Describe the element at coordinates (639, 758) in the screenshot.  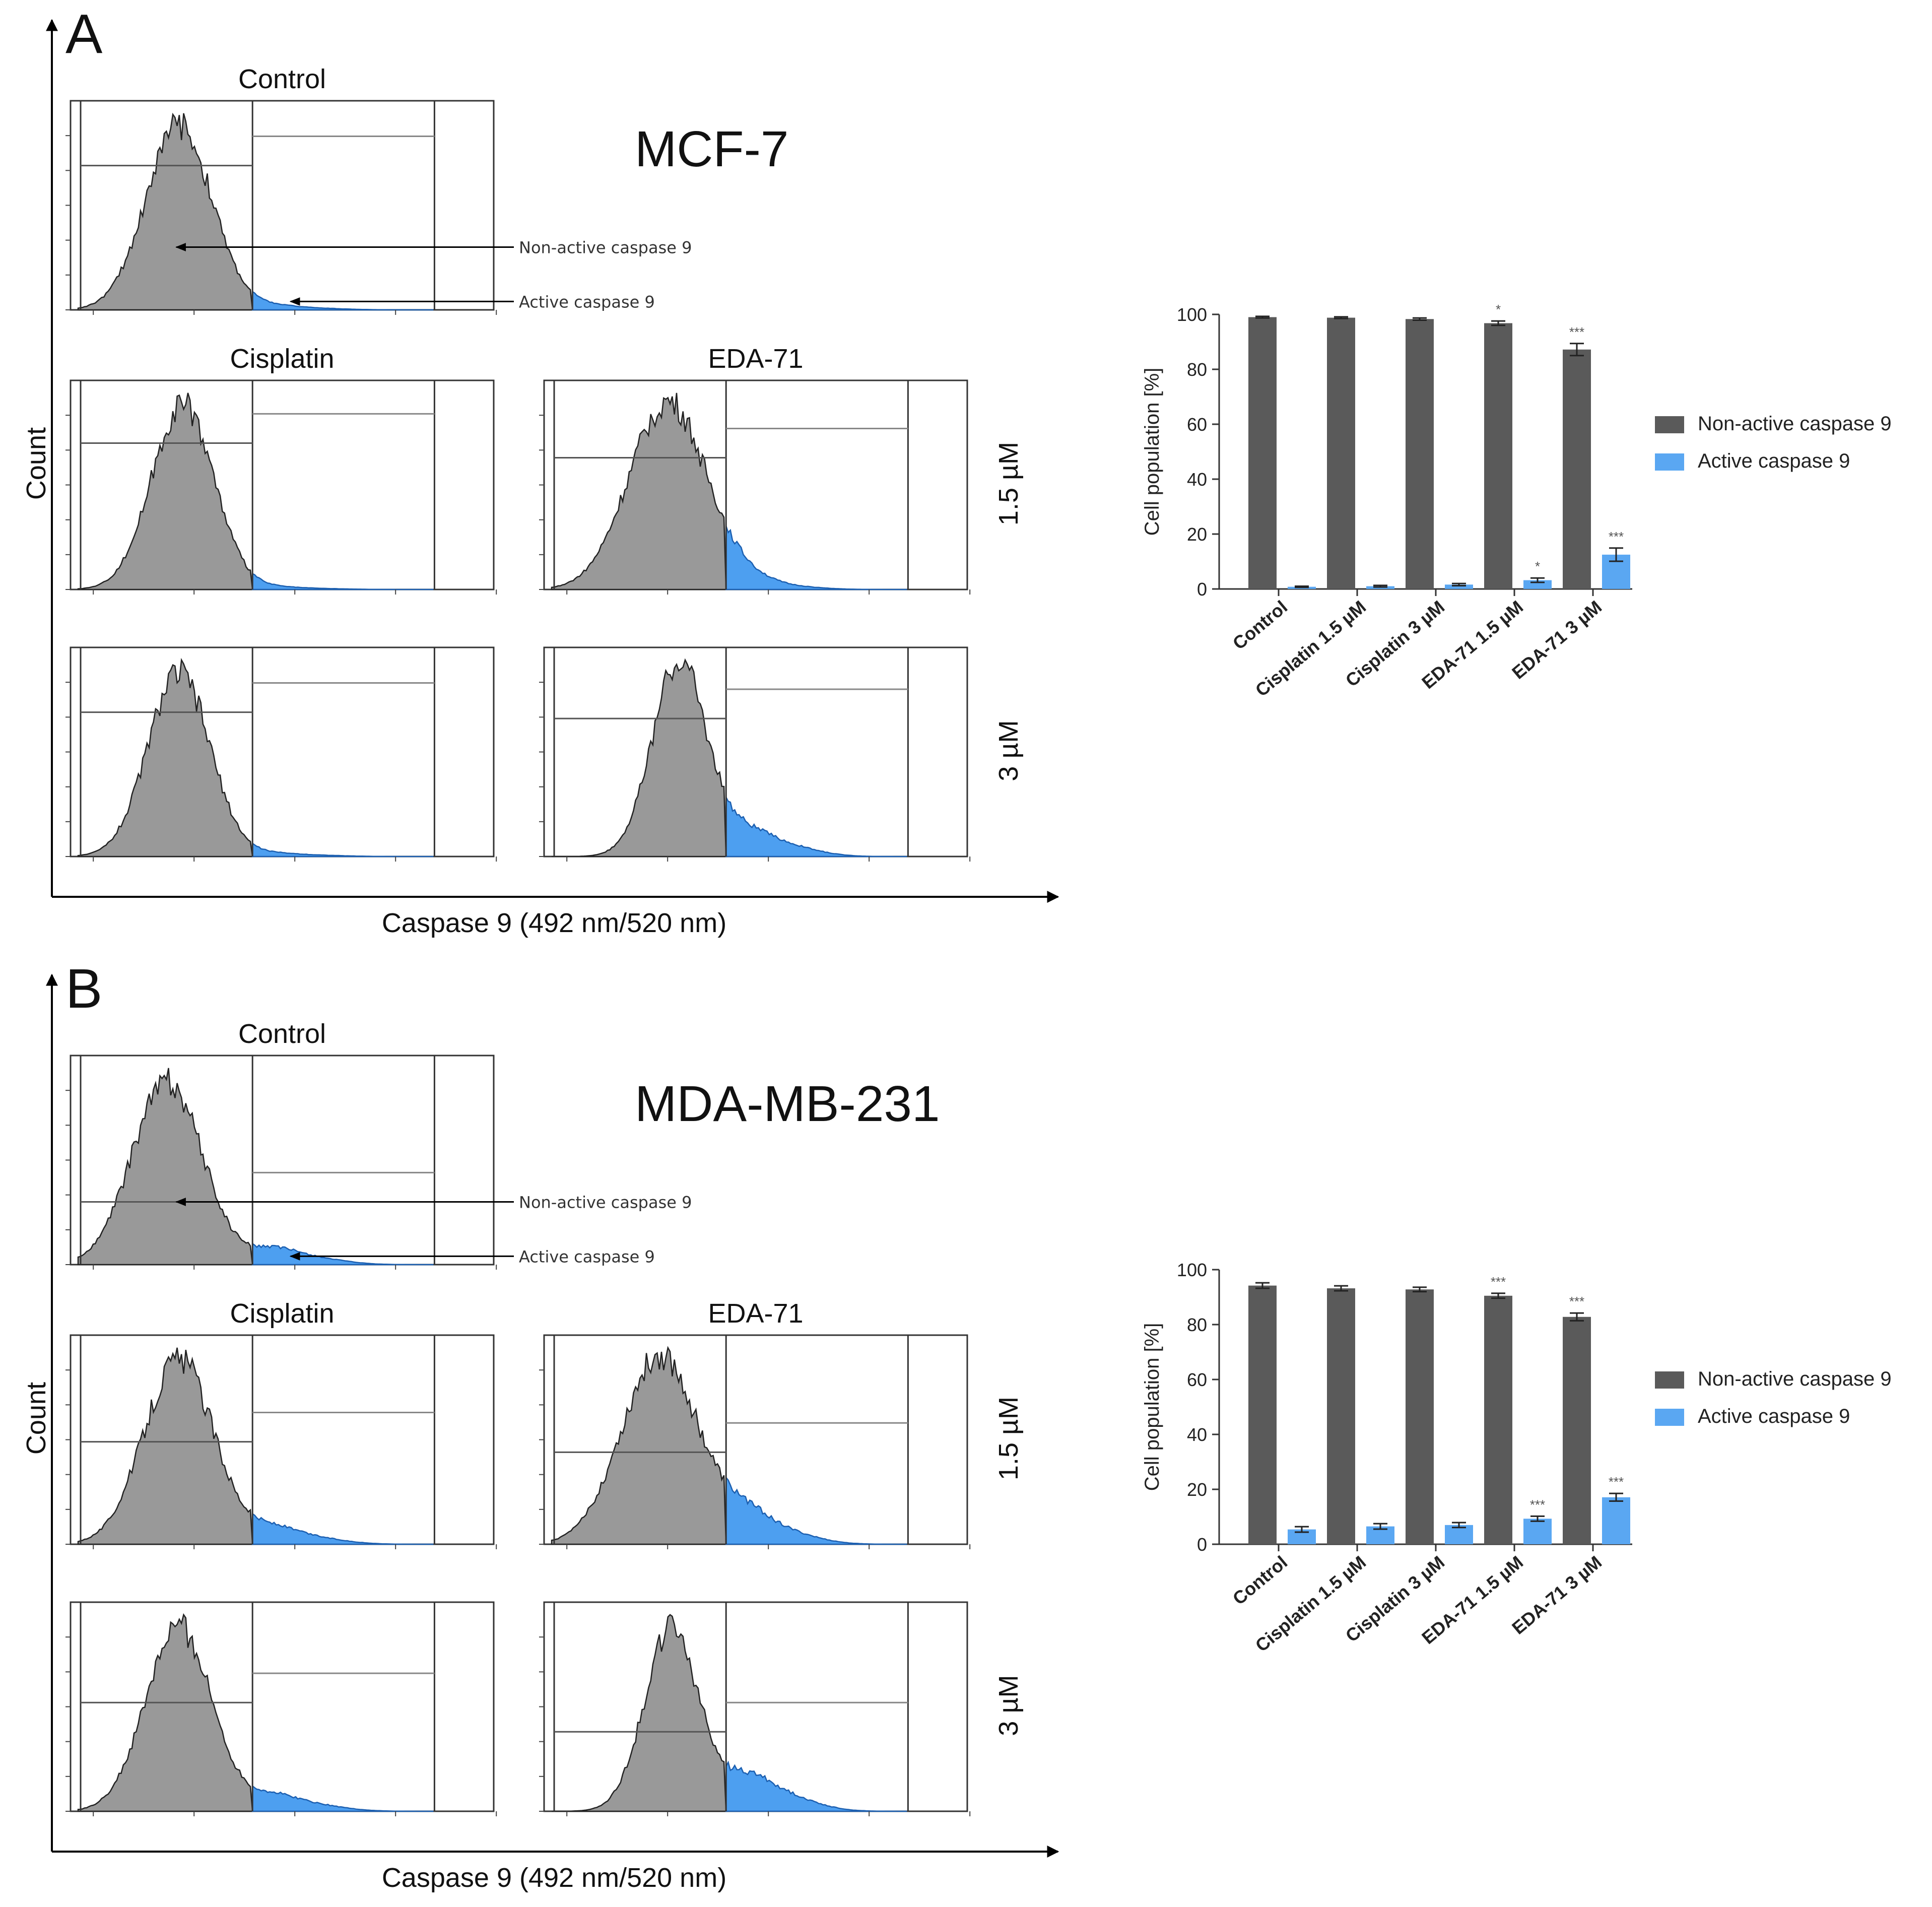
I see `panel-a-hist-eda71-3-nonactive-peak` at that location.